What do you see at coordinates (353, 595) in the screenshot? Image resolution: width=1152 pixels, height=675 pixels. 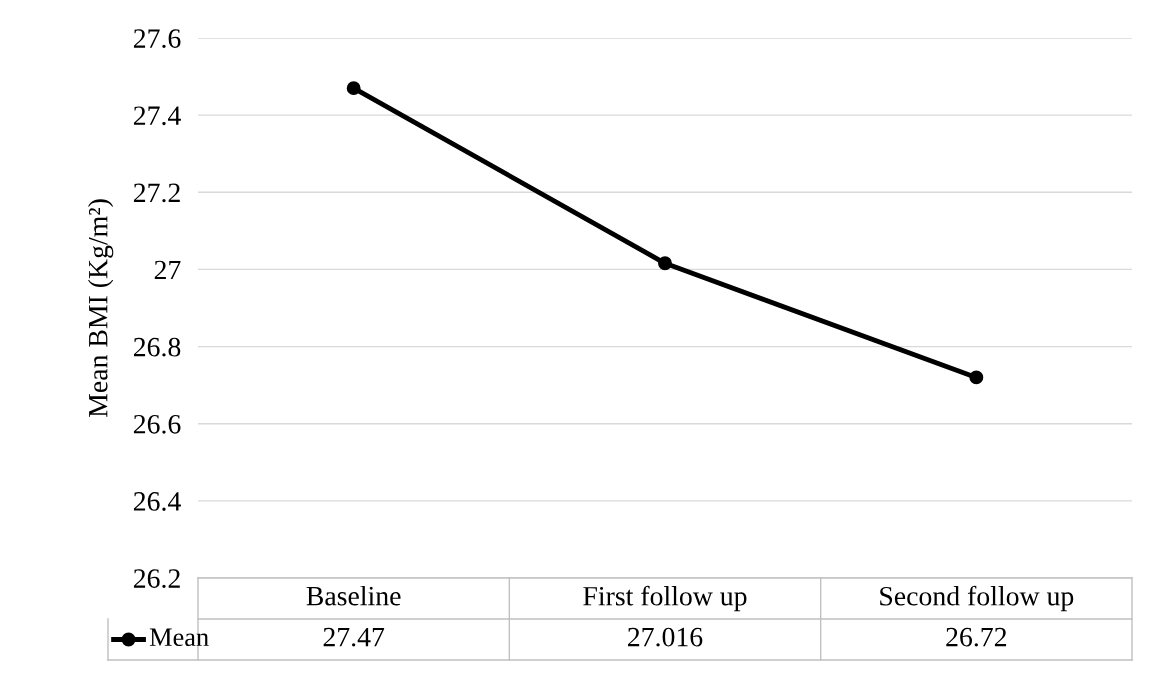 I see `x-tick-label: Baseline` at bounding box center [353, 595].